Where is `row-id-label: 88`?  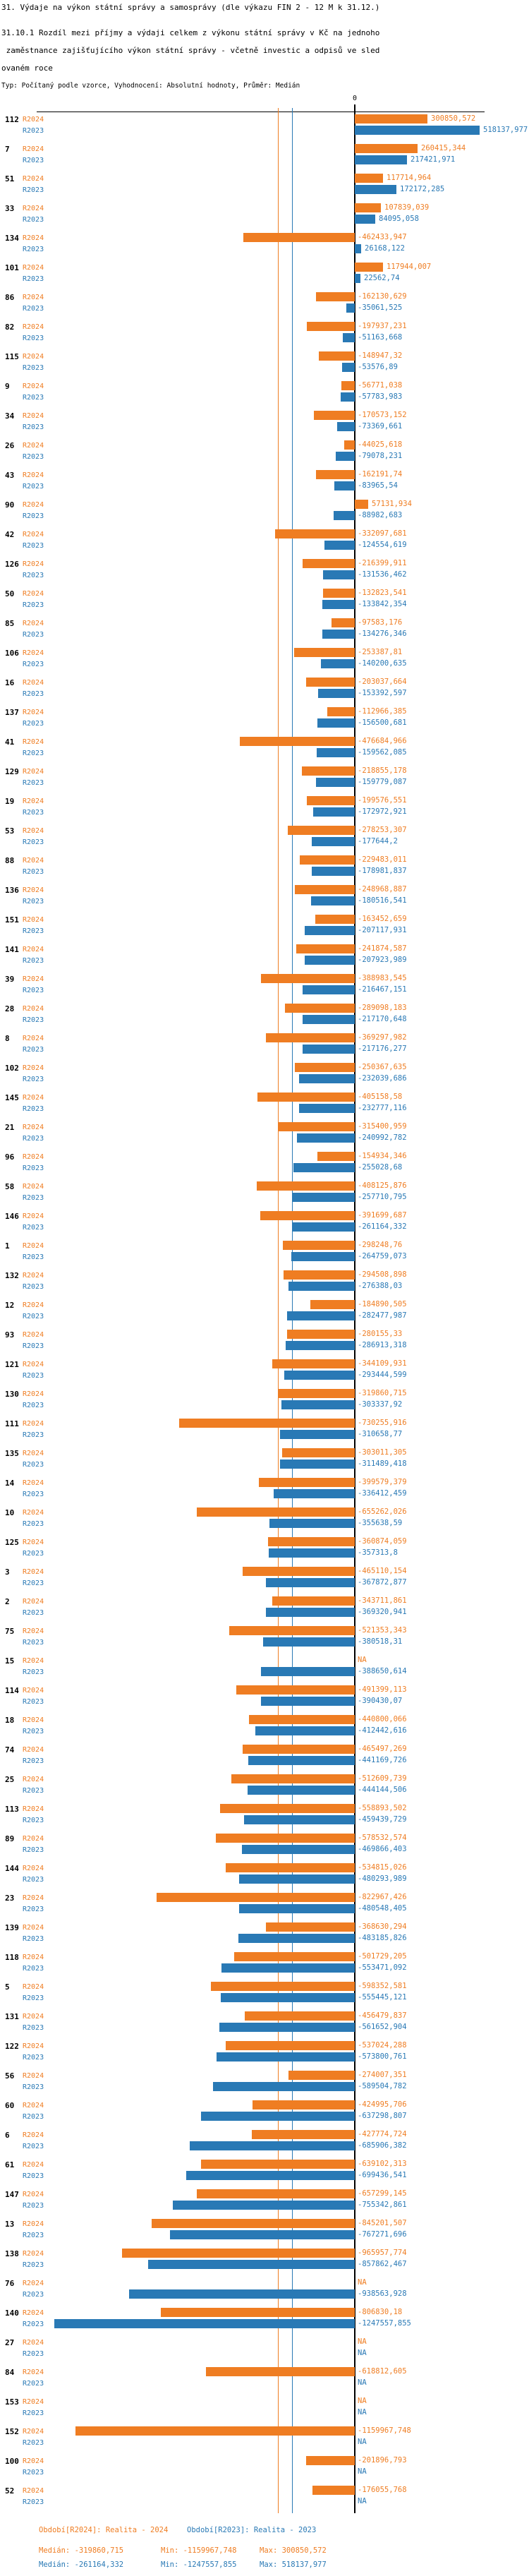
row-id-label: 88 is located at coordinates (10, 860).